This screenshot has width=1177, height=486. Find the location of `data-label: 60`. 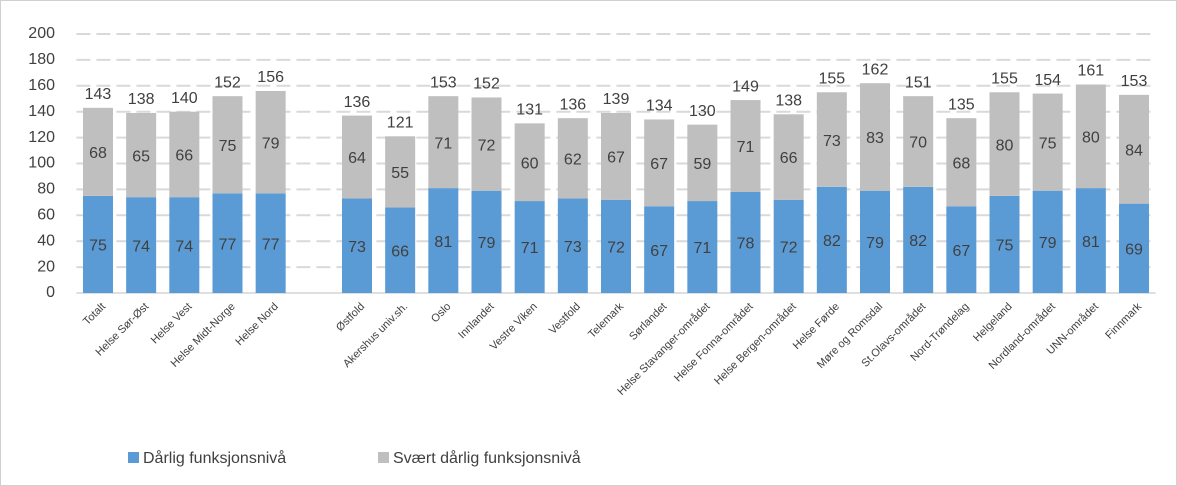

data-label: 60 is located at coordinates (530, 163).